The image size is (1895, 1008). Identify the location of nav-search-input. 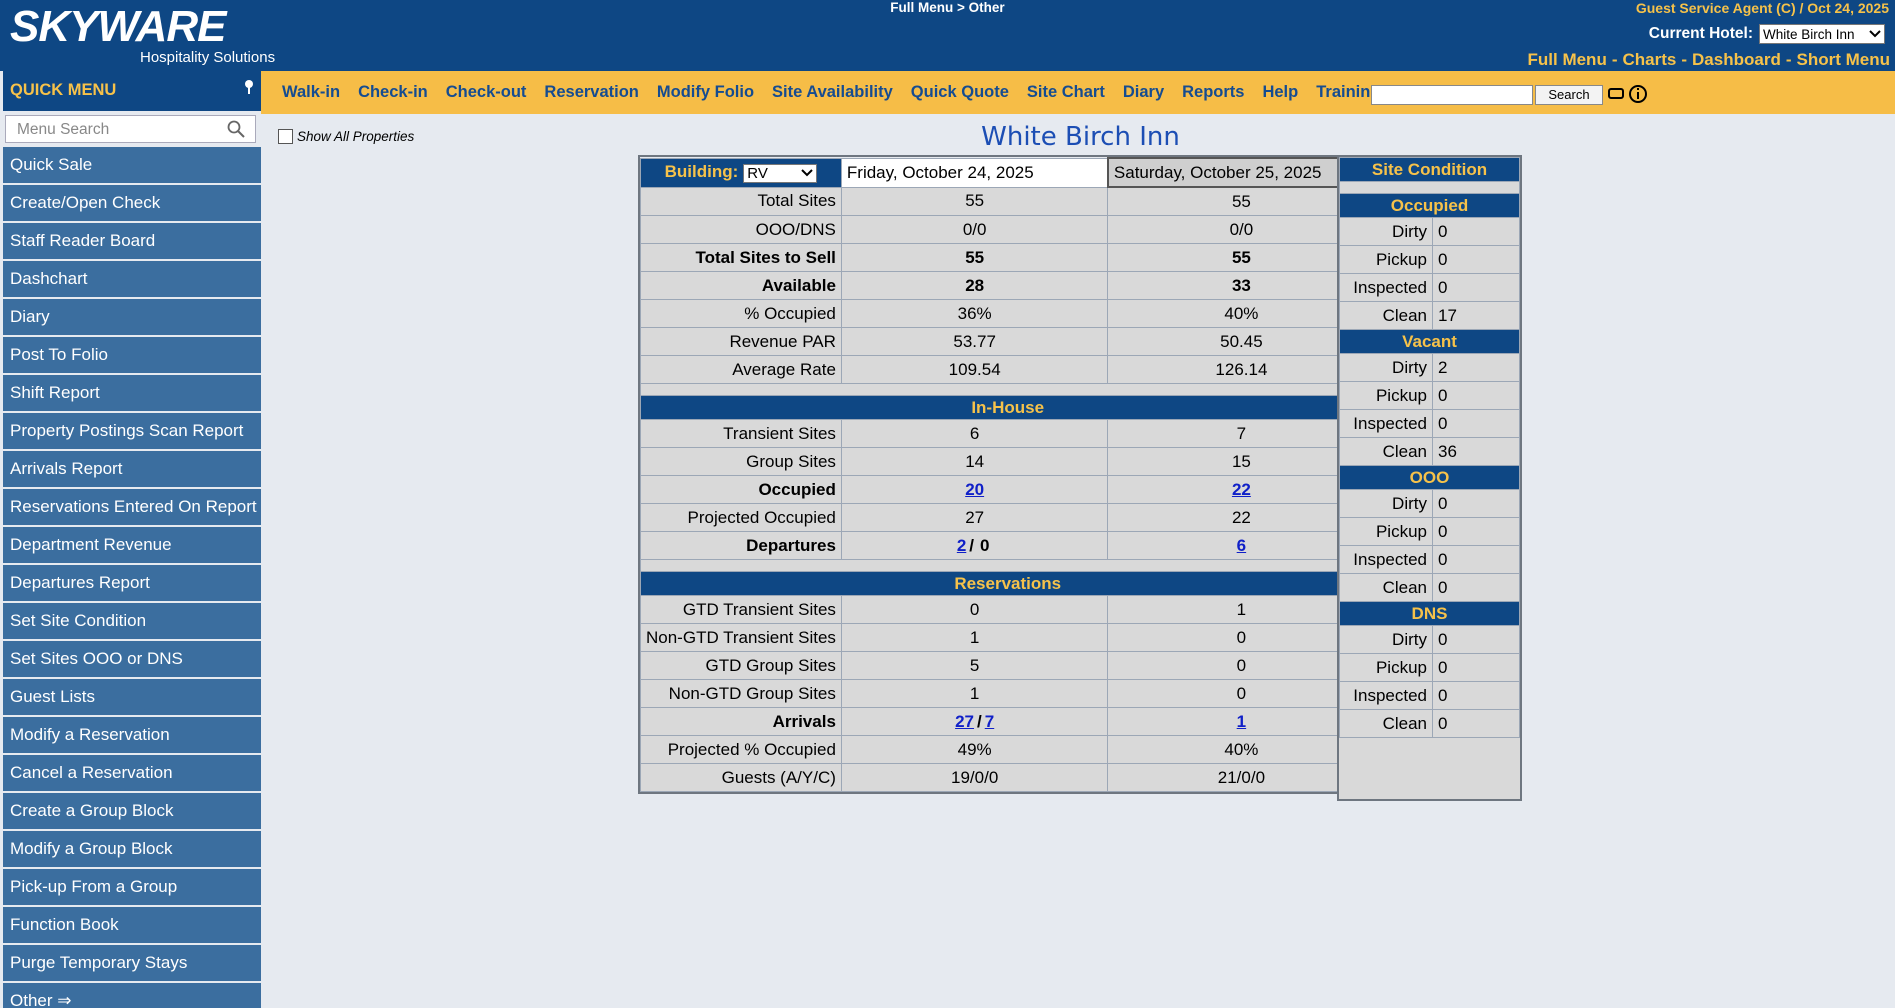
(1452, 95).